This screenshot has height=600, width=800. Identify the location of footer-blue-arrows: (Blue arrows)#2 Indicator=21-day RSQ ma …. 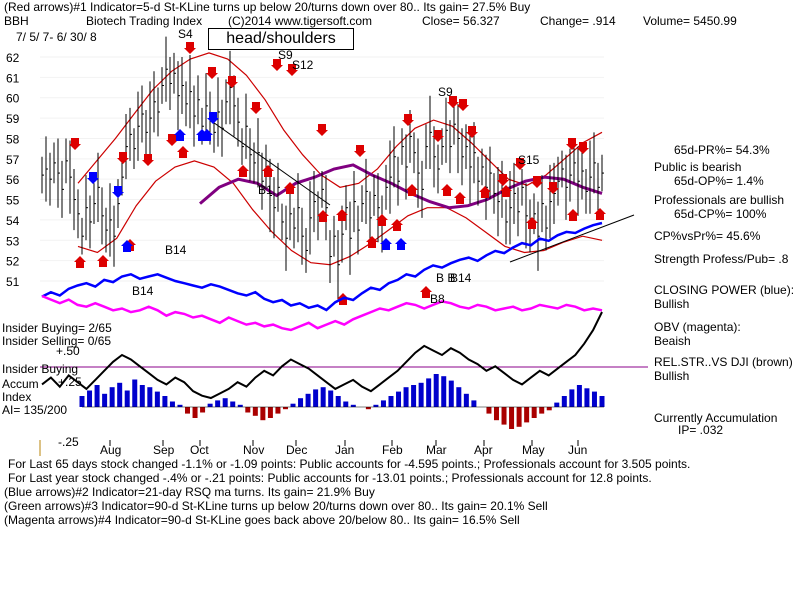
(189, 492).